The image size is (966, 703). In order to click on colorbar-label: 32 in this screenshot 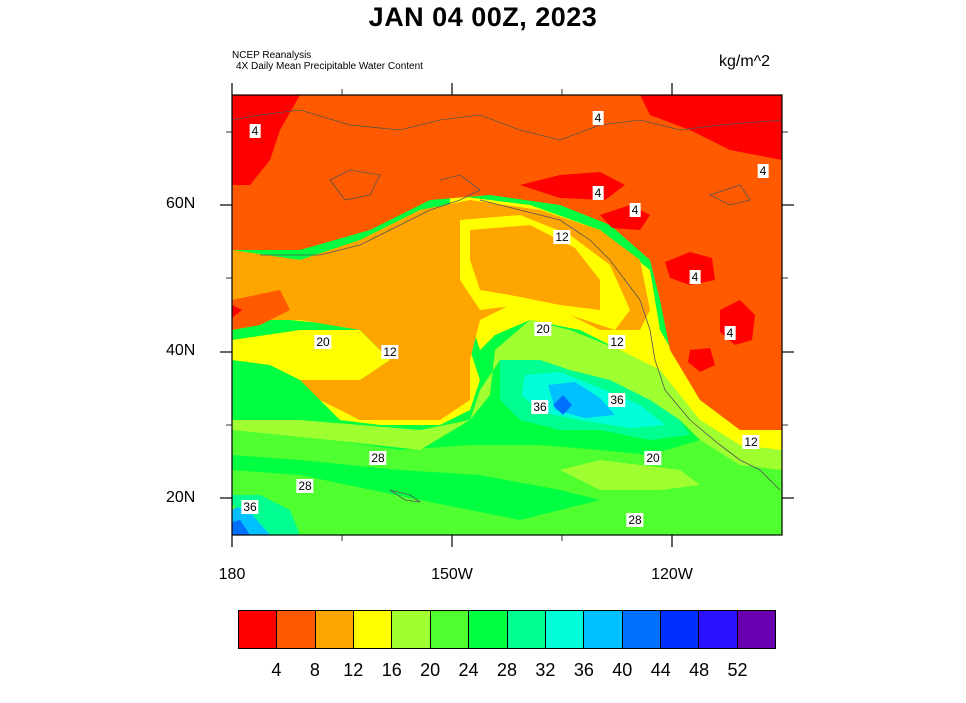, I will do `click(545, 670)`.